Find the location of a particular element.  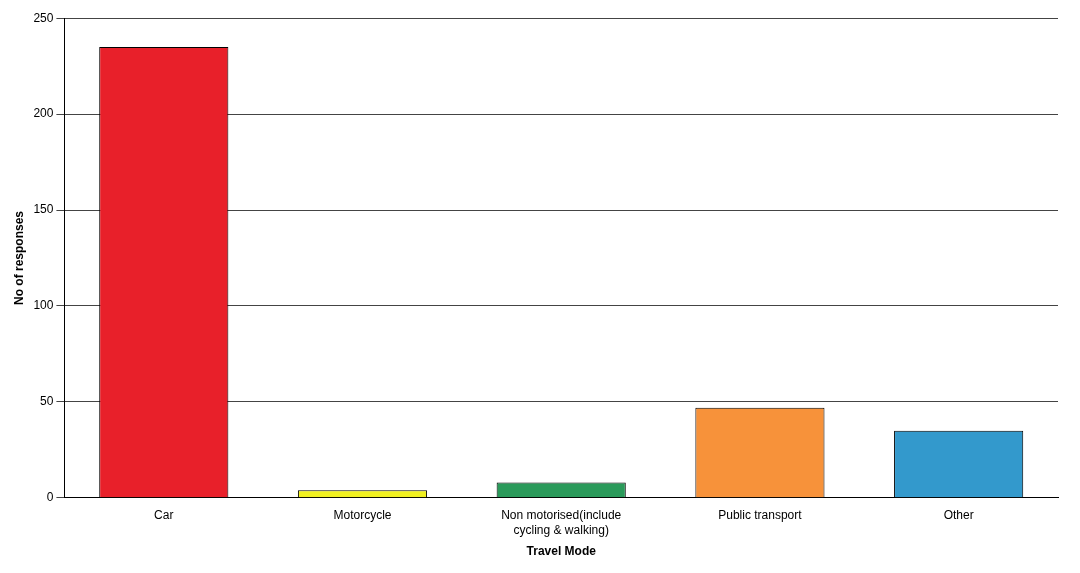

y-tick-label: 150 is located at coordinates (43, 209).